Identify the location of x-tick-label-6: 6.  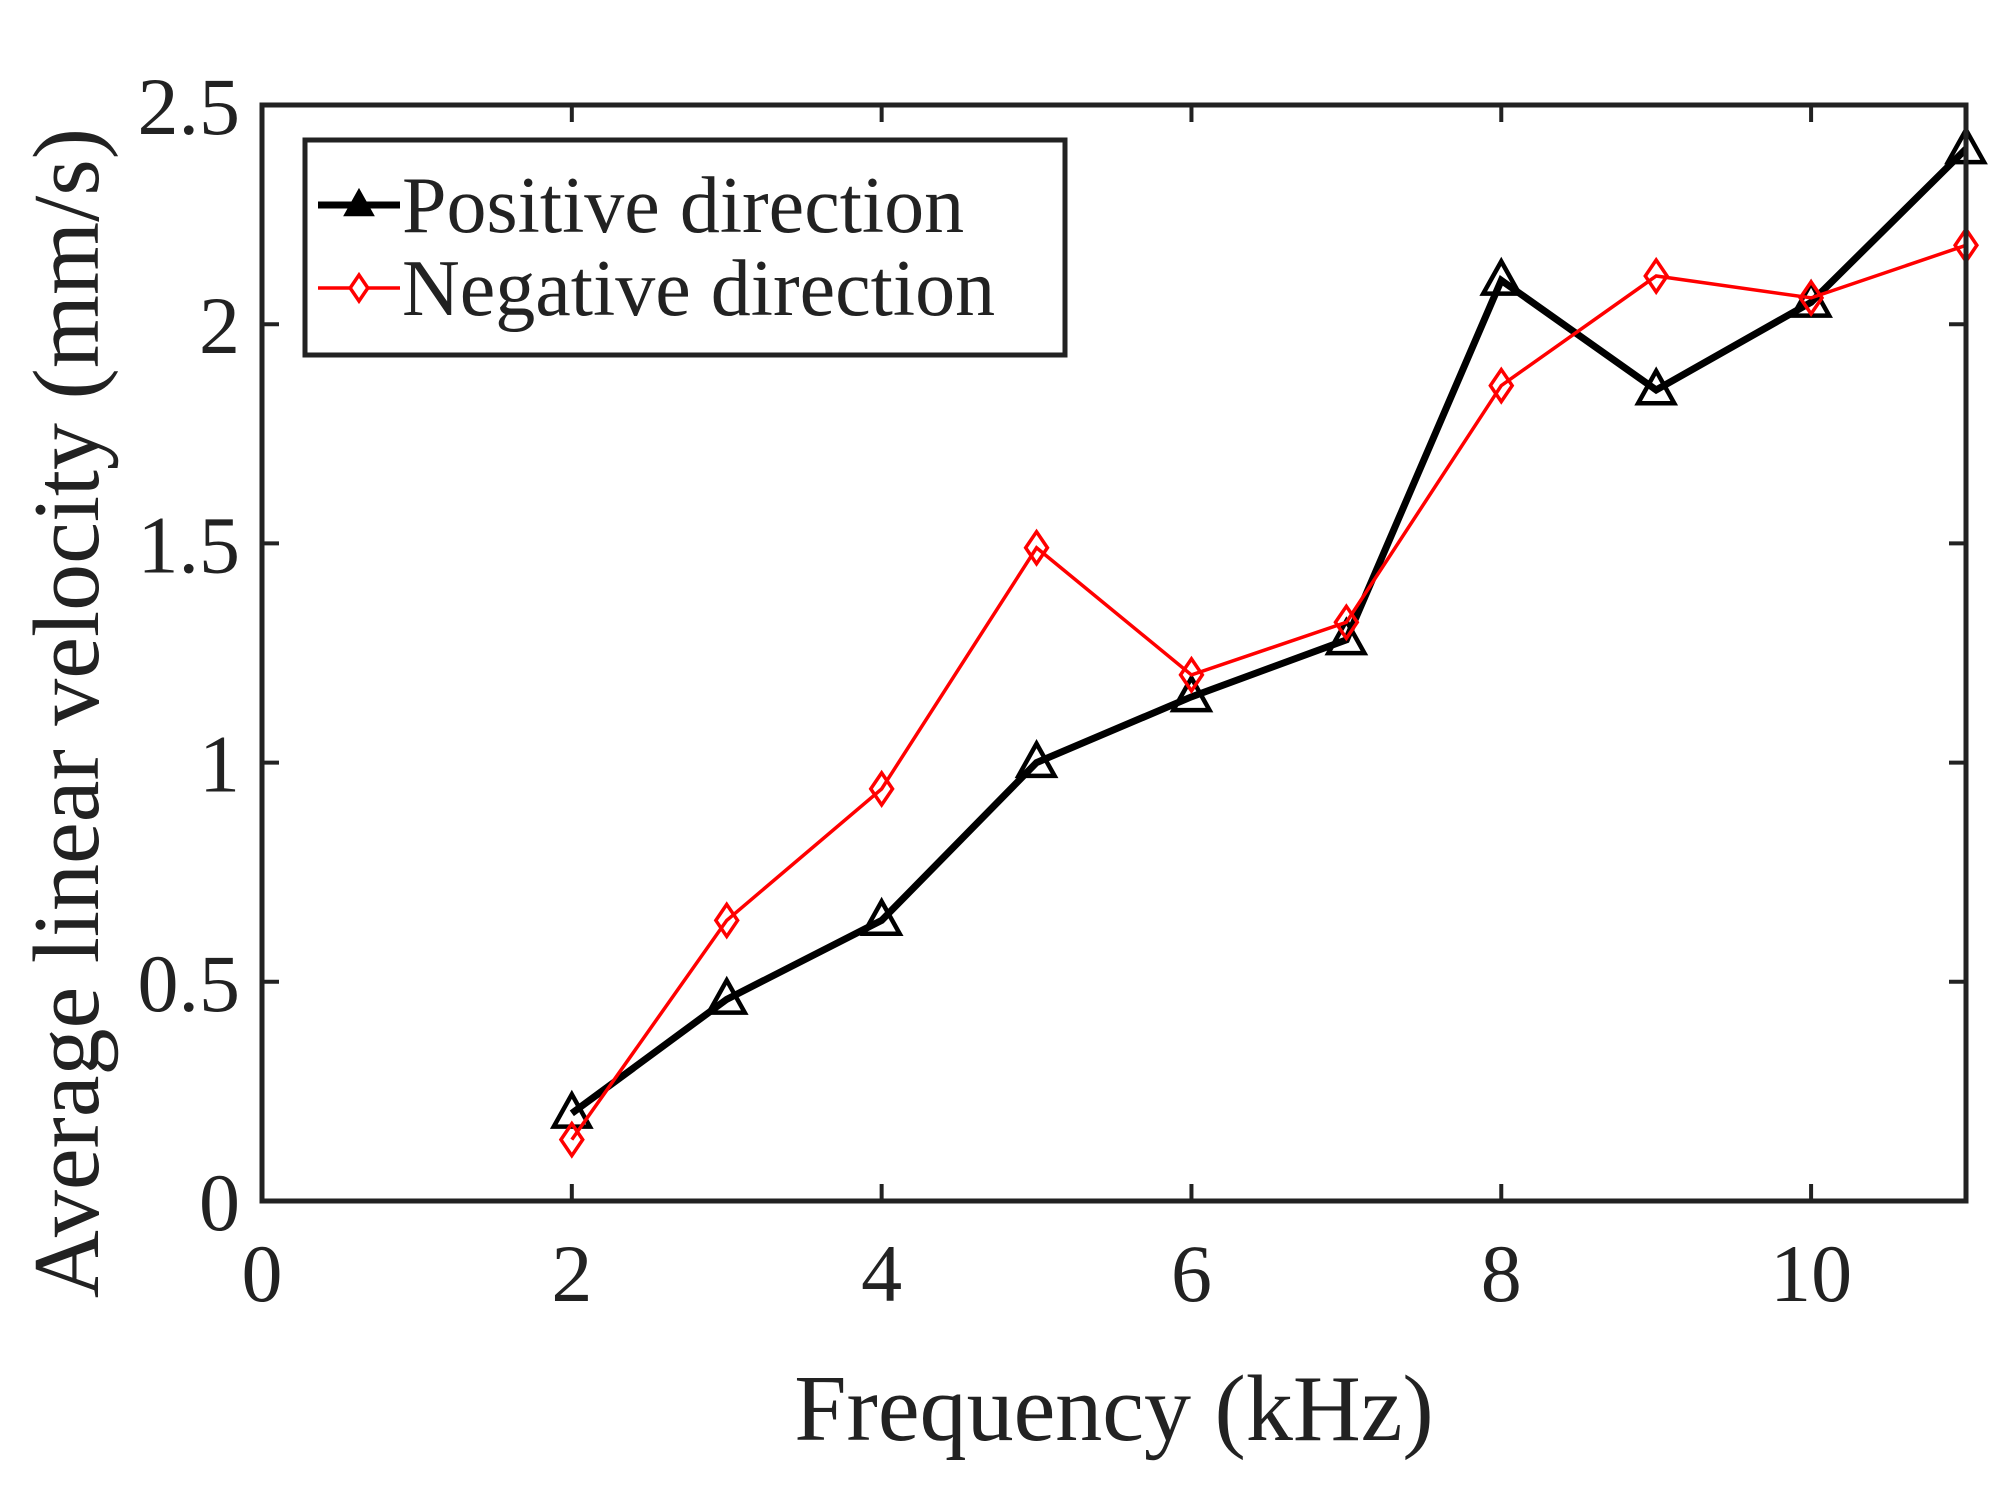
(1191, 1273).